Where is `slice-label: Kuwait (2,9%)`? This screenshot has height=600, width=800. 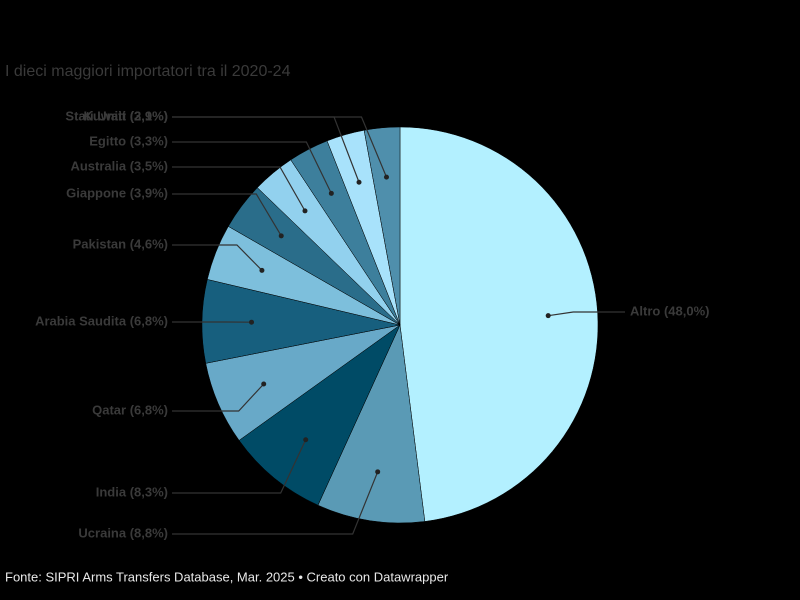
slice-label: Kuwait (2,9%) is located at coordinates (125, 115).